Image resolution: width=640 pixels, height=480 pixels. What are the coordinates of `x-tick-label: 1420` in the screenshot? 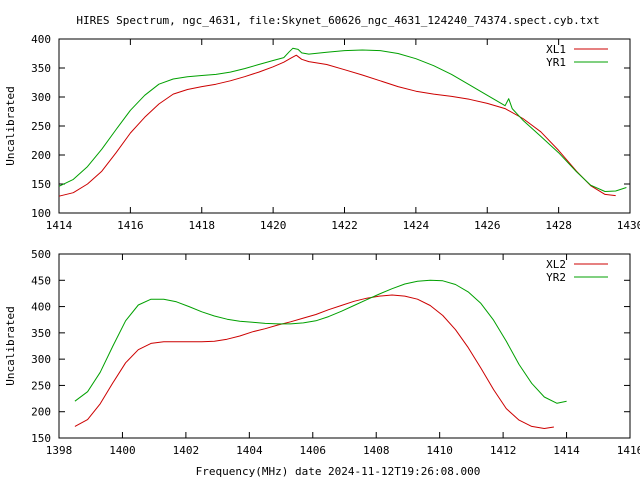 It's located at (273, 225).